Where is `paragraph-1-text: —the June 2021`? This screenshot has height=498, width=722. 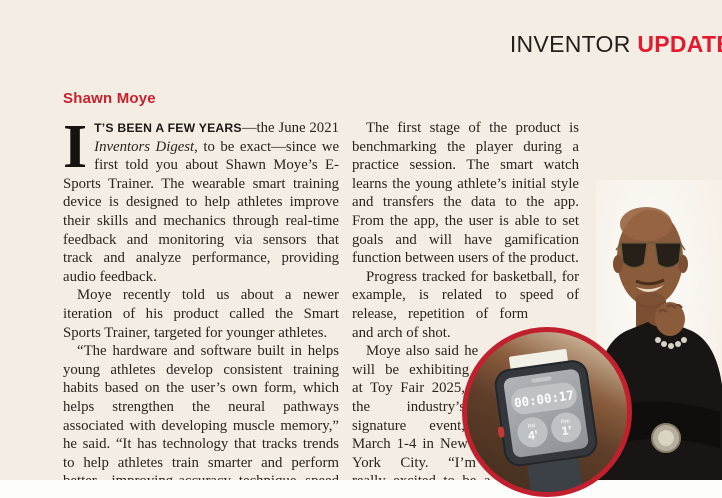 paragraph-1-text: —the June 2021 is located at coordinates (290, 128).